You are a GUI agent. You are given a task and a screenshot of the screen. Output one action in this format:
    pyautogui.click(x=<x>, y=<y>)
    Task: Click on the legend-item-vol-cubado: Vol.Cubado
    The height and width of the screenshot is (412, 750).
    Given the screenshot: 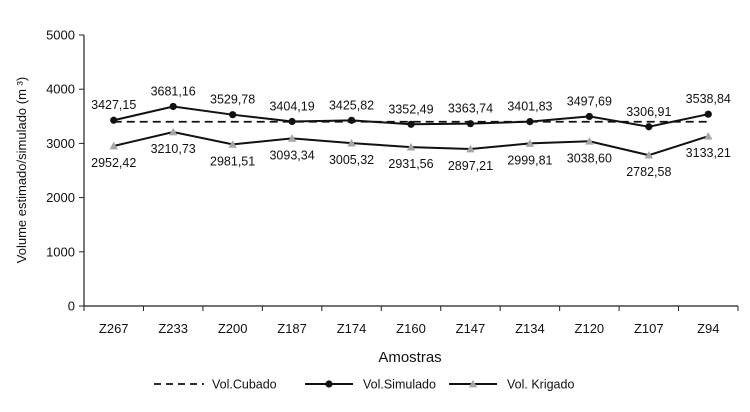 What is the action you would take?
    pyautogui.click(x=215, y=385)
    